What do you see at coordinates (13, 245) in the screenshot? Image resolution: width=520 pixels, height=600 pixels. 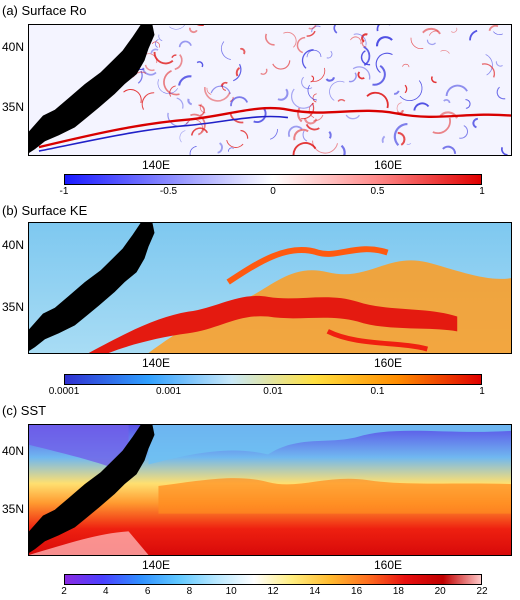 I see `panel-b-lat-40n: 40N` at bounding box center [13, 245].